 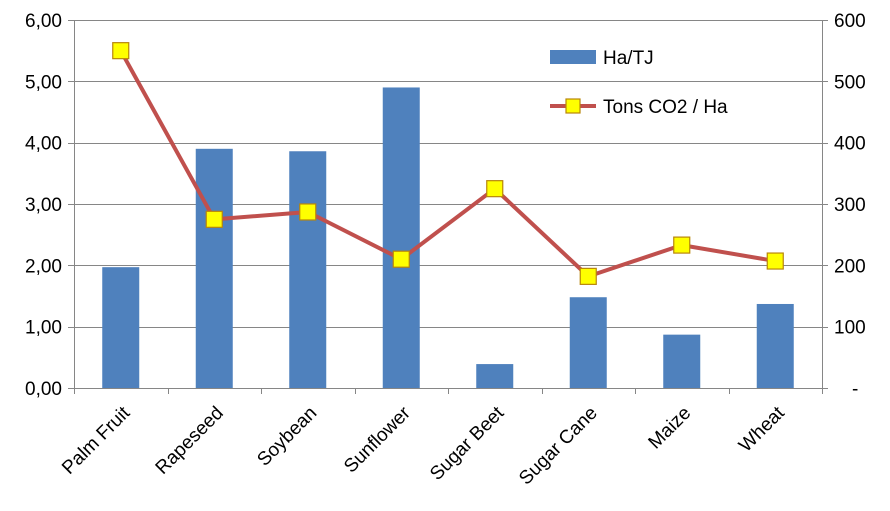 I want to click on left-axis-tick-label: 6,00, so click(x=43, y=21).